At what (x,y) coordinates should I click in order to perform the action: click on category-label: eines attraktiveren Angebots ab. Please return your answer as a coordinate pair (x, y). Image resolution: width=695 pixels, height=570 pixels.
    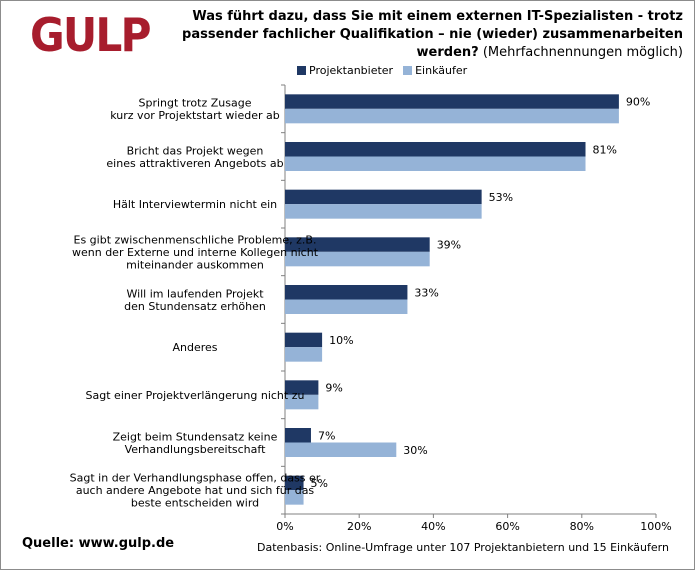
    Looking at the image, I should click on (194, 163).